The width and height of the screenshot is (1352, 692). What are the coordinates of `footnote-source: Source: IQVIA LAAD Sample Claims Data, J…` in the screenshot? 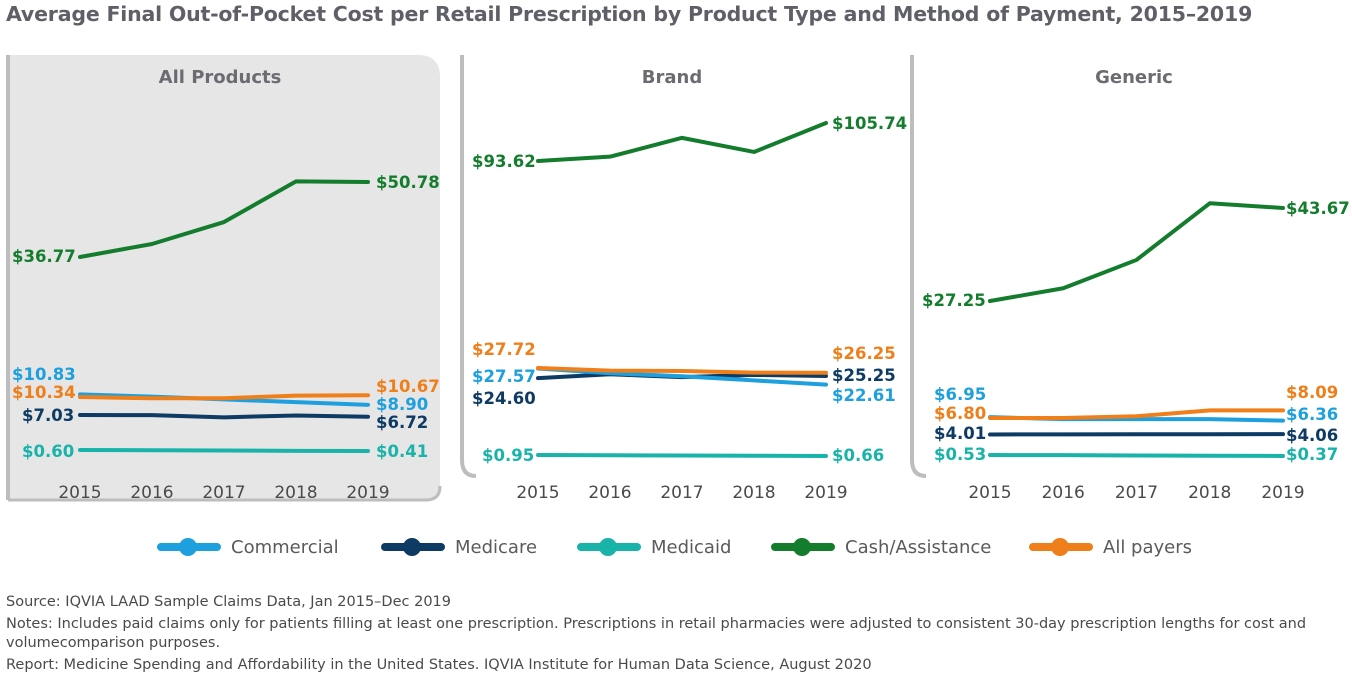 It's located at (228, 602).